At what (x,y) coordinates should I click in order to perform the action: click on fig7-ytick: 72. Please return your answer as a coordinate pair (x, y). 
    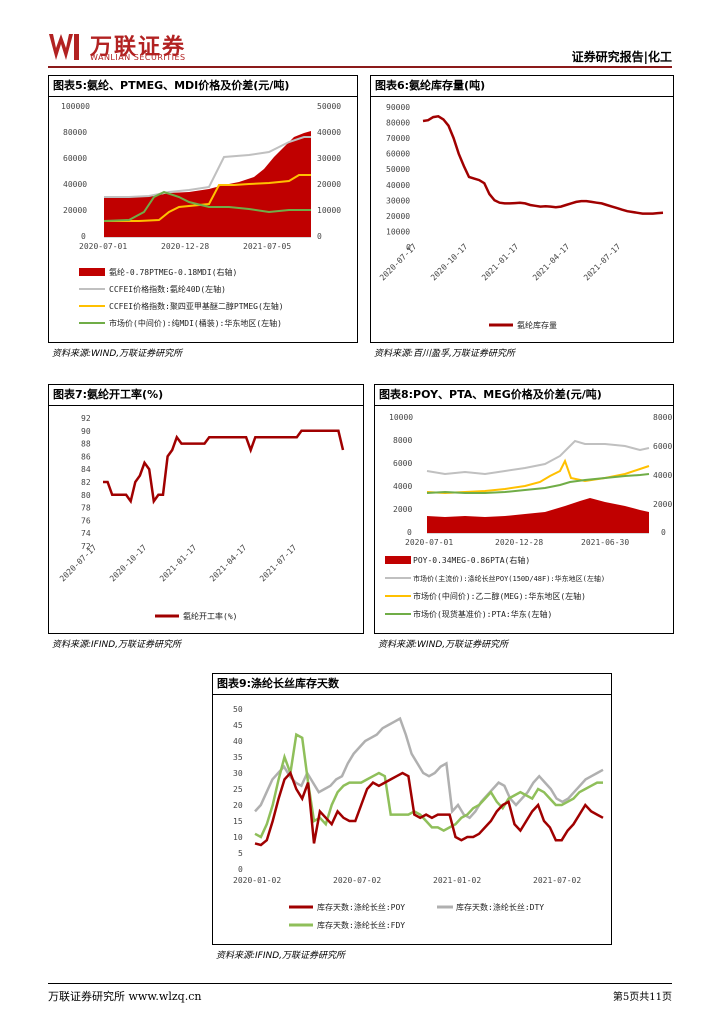
    Looking at the image, I should click on (86, 546).